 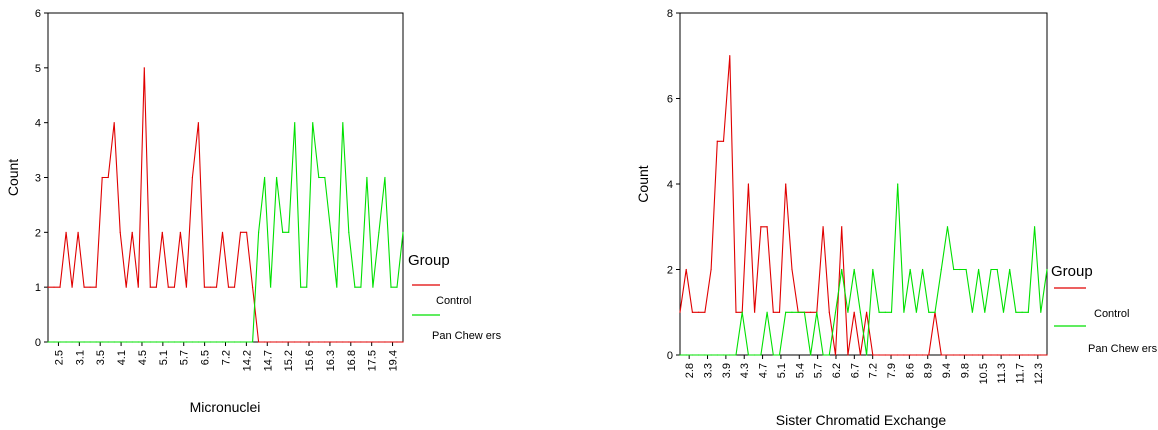 What do you see at coordinates (1104, 309) in the screenshot?
I see `legend: Group Control Pan Chew ers` at bounding box center [1104, 309].